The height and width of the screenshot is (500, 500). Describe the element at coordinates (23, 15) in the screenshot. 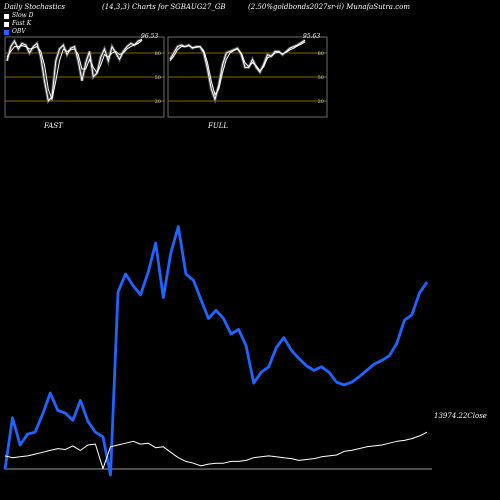

I see `legend-label: Slow D` at that location.